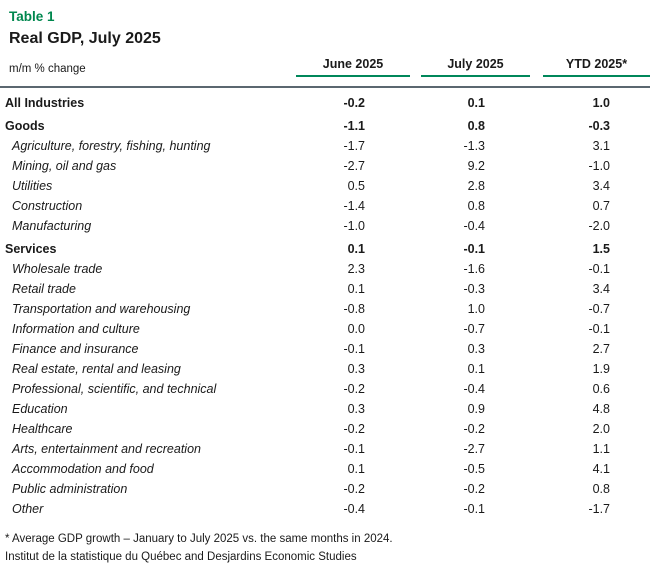 Image resolution: width=650 pixels, height=566 pixels. What do you see at coordinates (476, 186) in the screenshot?
I see `cell-july: 2.8` at bounding box center [476, 186].